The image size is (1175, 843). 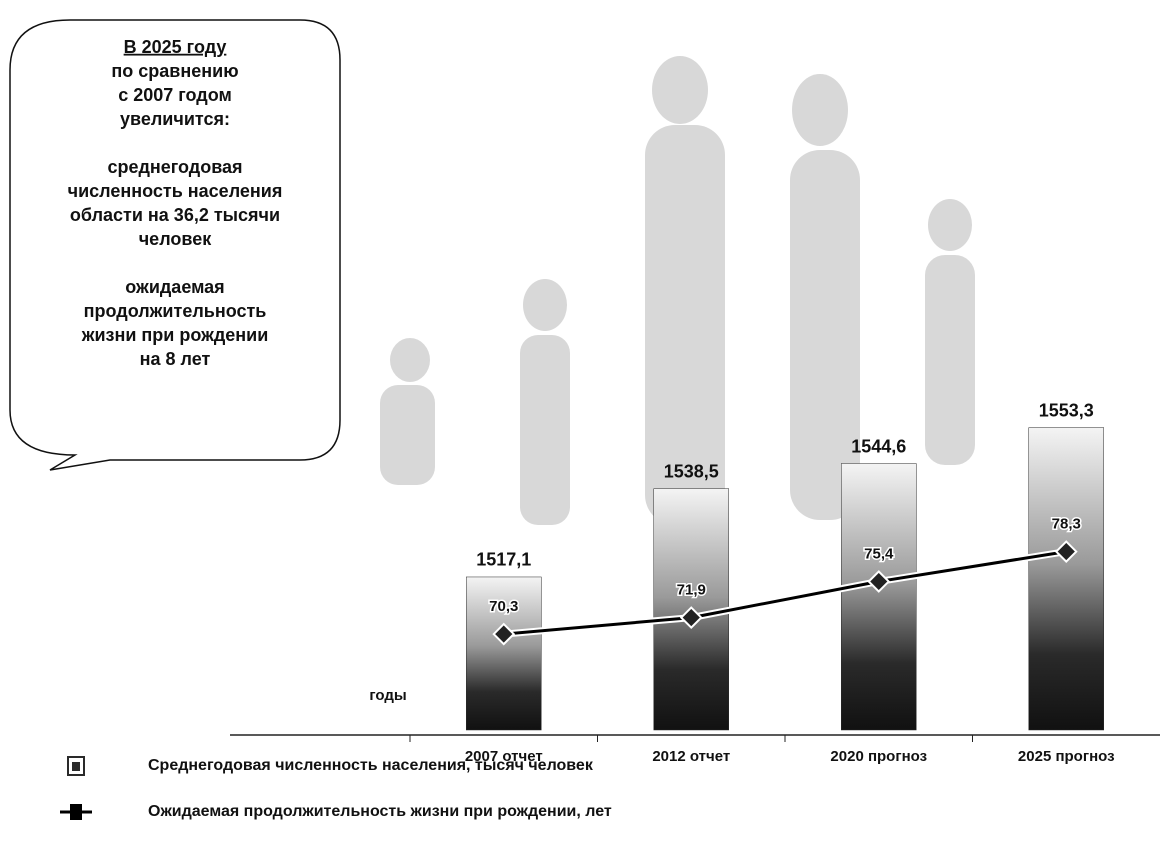 I want to click on line-value-label: 75,4, so click(x=879, y=553).